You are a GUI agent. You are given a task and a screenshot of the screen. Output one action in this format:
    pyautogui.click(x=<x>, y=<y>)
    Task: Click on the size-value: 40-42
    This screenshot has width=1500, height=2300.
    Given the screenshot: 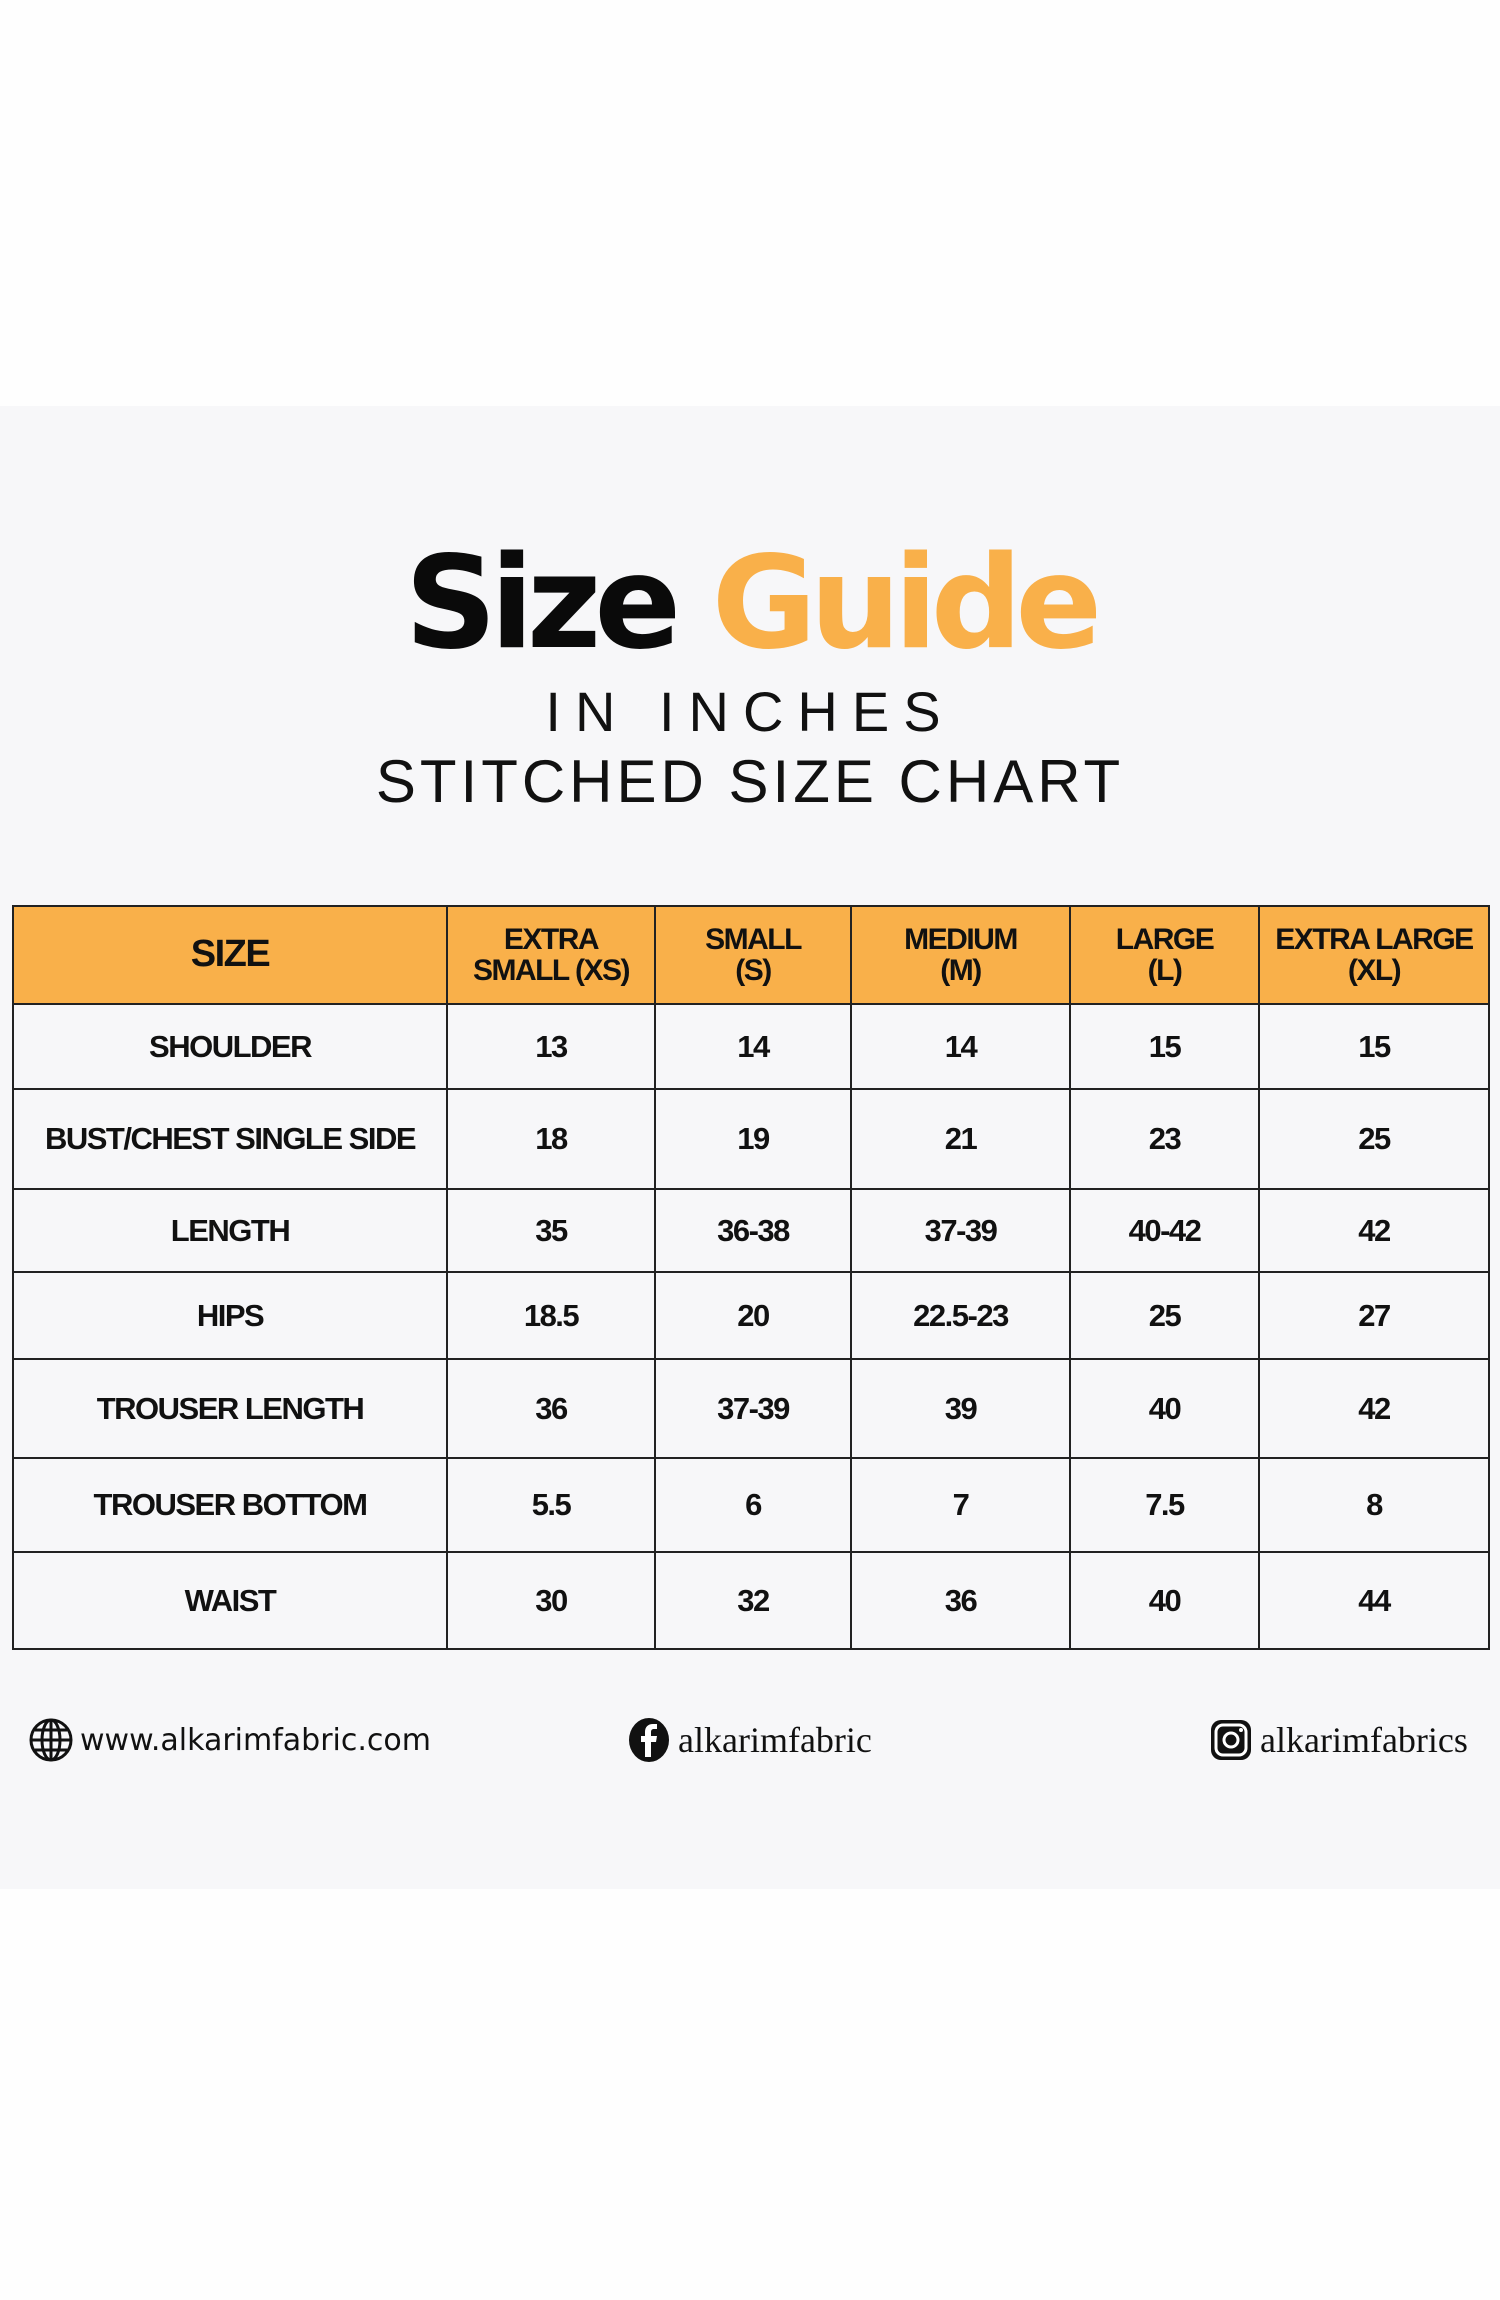 What is the action you would take?
    pyautogui.click(x=1164, y=1230)
    